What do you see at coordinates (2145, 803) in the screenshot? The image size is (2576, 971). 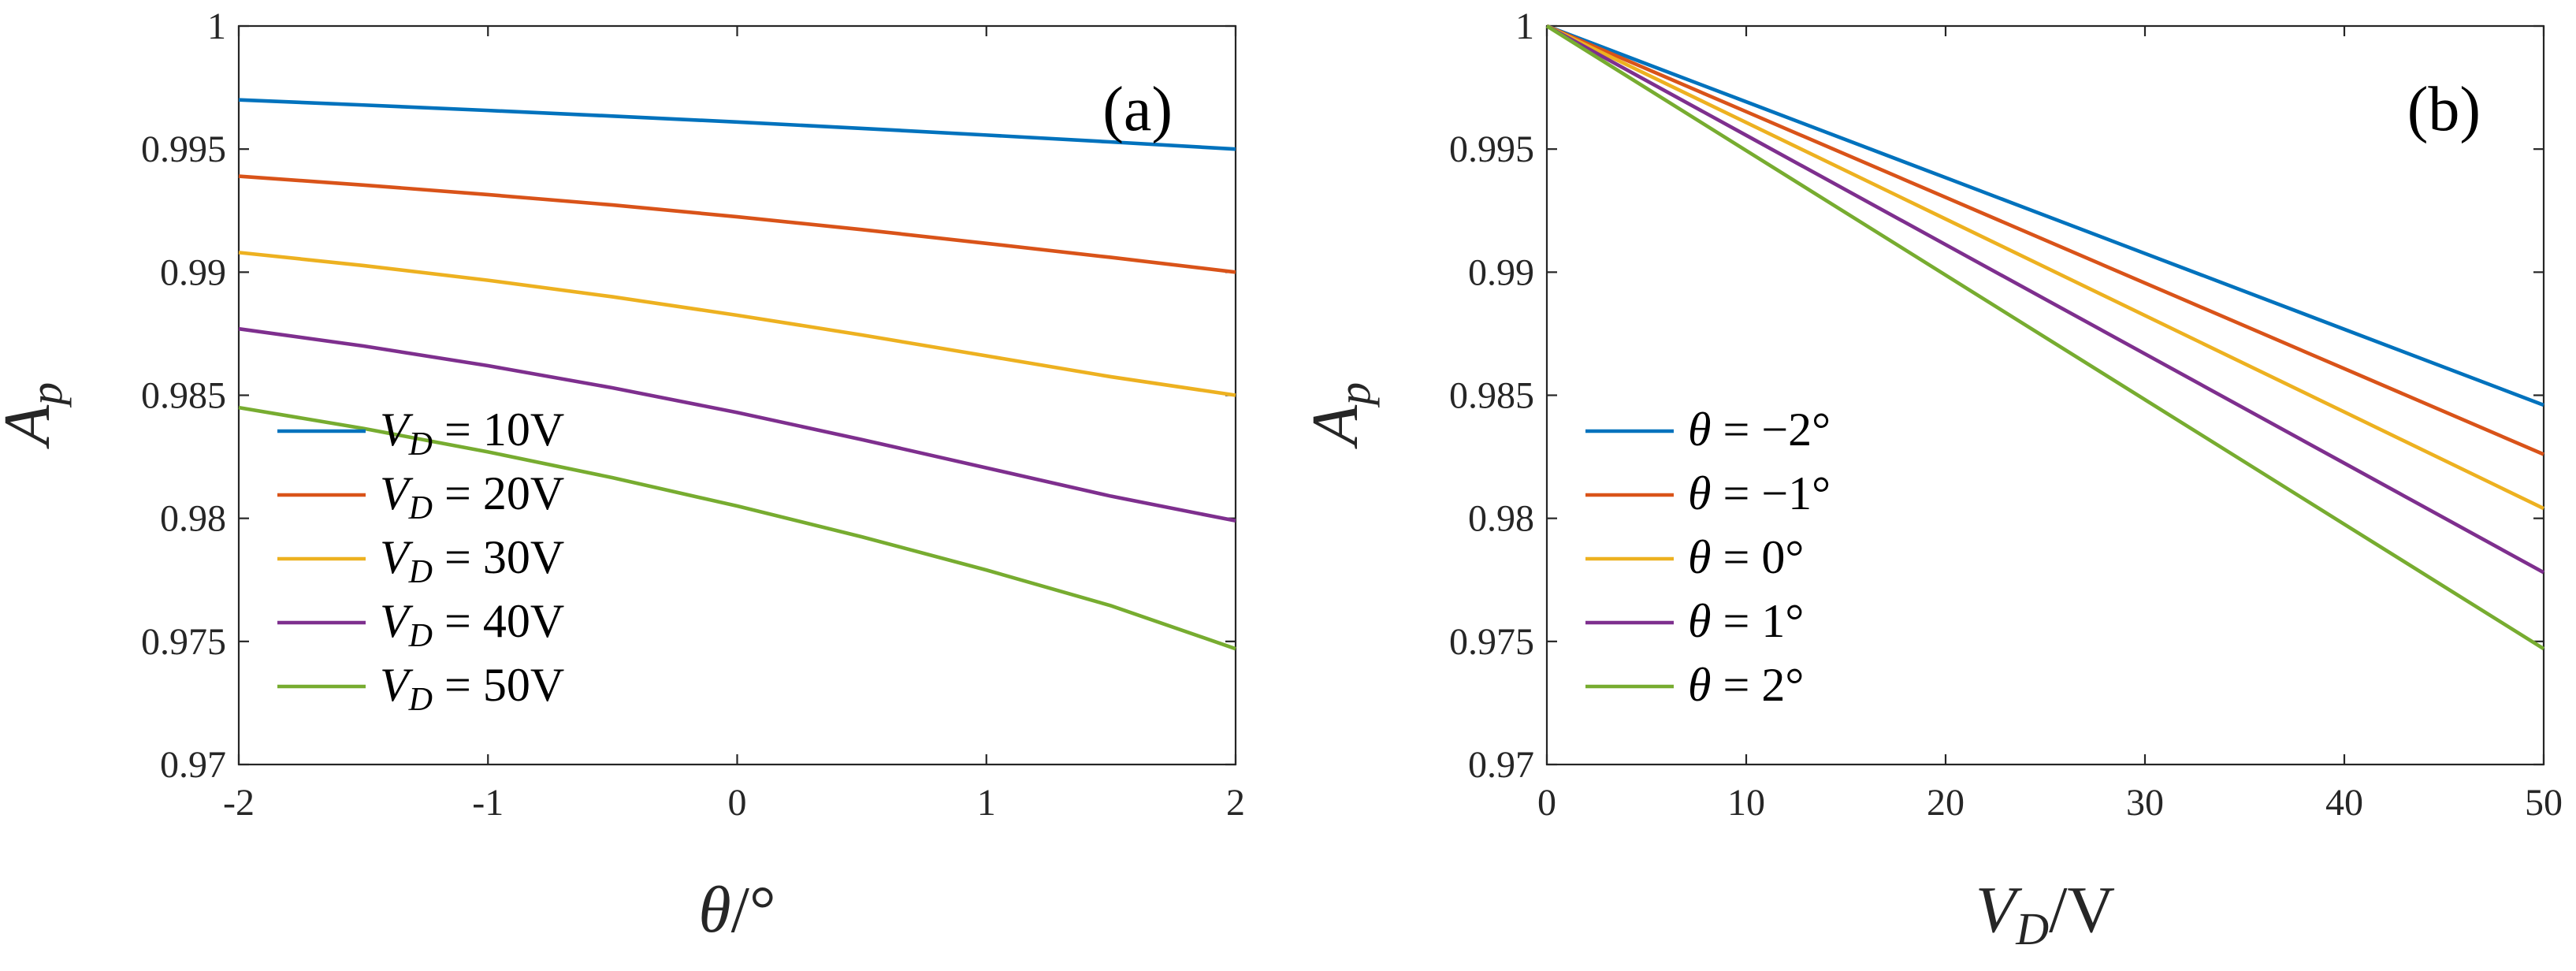 I see `x-tick-label: 30` at bounding box center [2145, 803].